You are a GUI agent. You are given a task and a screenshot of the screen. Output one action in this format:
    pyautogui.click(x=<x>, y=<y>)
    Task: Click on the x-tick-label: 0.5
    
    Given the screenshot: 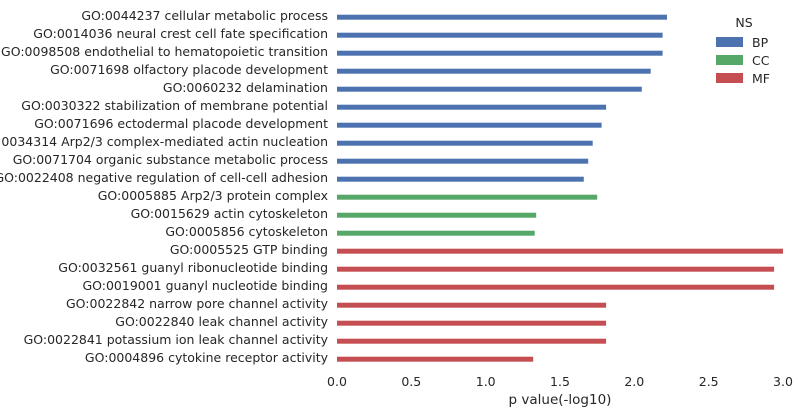 What is the action you would take?
    pyautogui.click(x=411, y=381)
    